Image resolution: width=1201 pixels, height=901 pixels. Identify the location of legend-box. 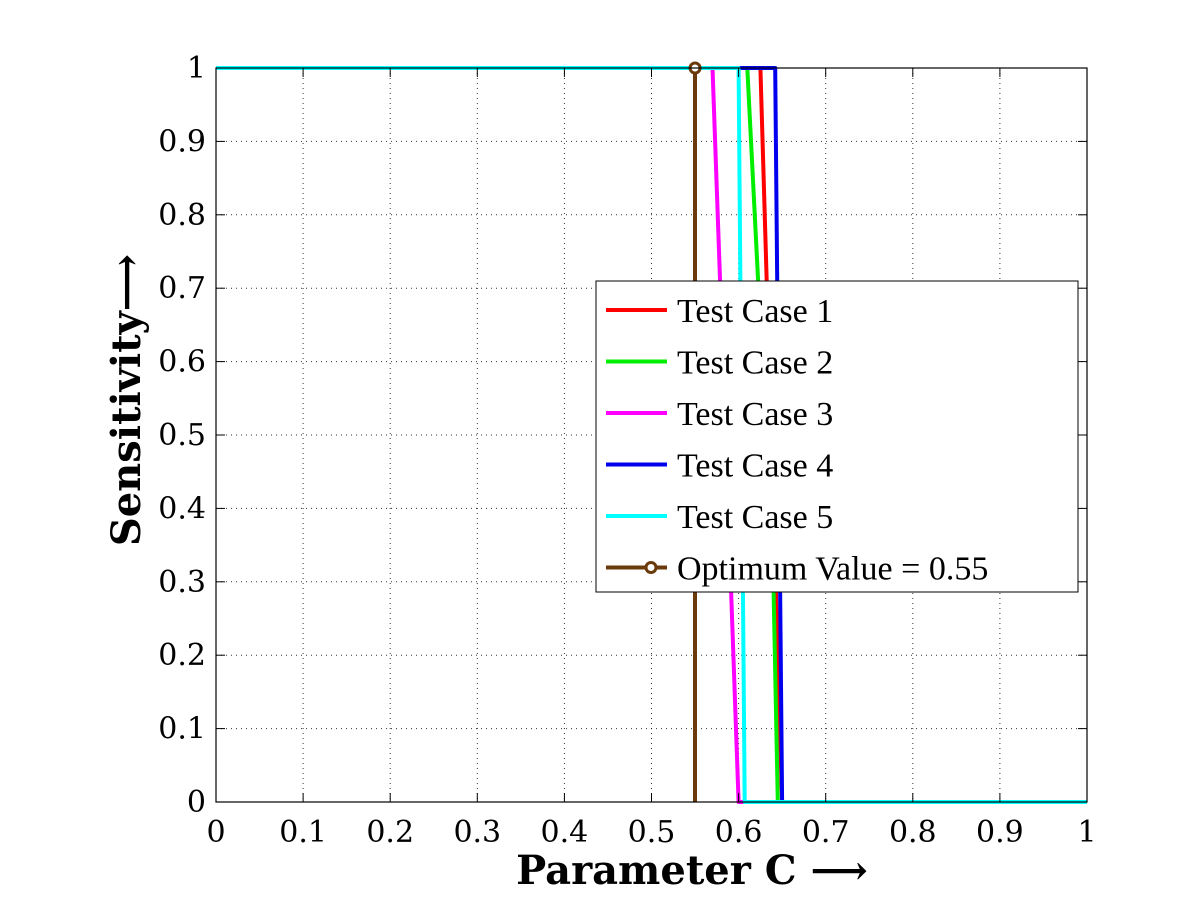
(837, 436).